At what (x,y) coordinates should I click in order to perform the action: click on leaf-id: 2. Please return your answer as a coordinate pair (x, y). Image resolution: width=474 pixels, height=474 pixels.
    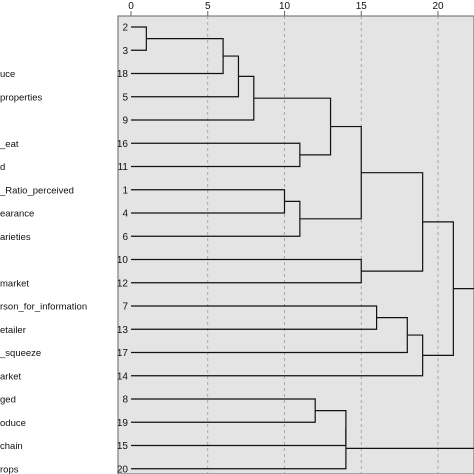
    Looking at the image, I should click on (125, 28).